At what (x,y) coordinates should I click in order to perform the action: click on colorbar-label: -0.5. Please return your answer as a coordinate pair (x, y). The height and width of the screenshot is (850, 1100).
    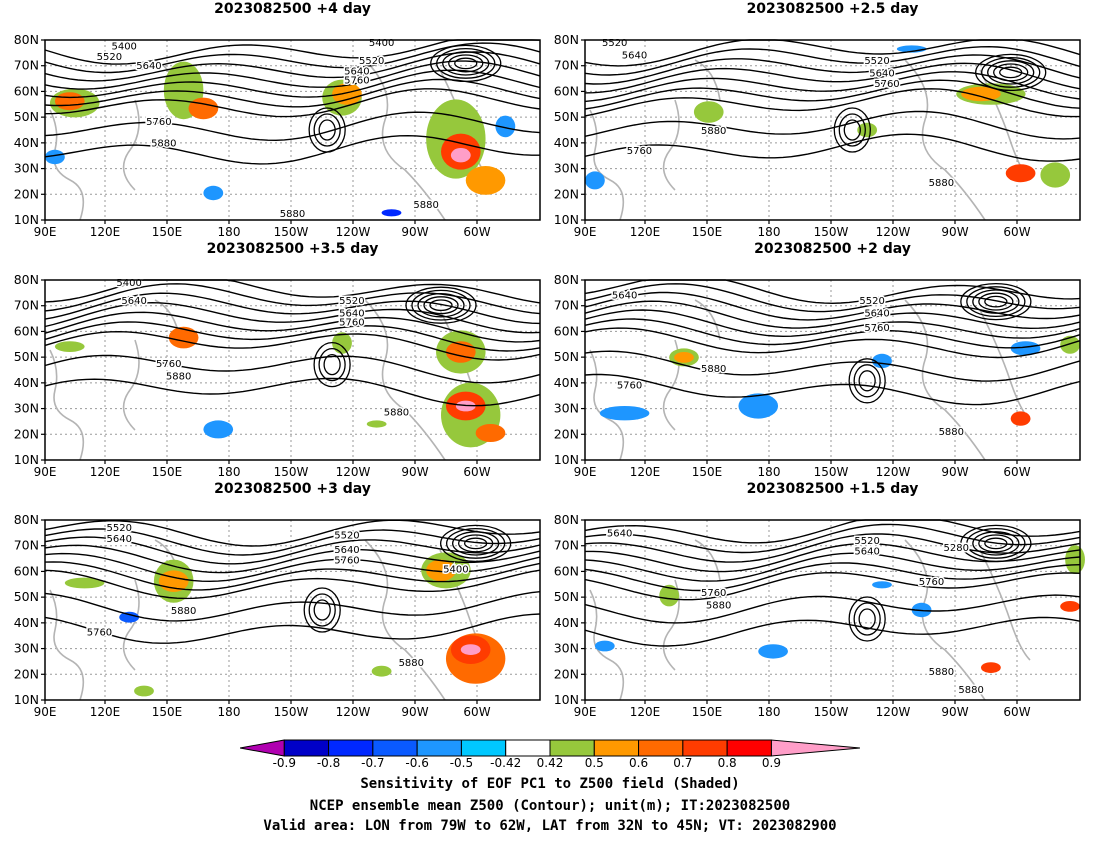
    Looking at the image, I should click on (461, 763).